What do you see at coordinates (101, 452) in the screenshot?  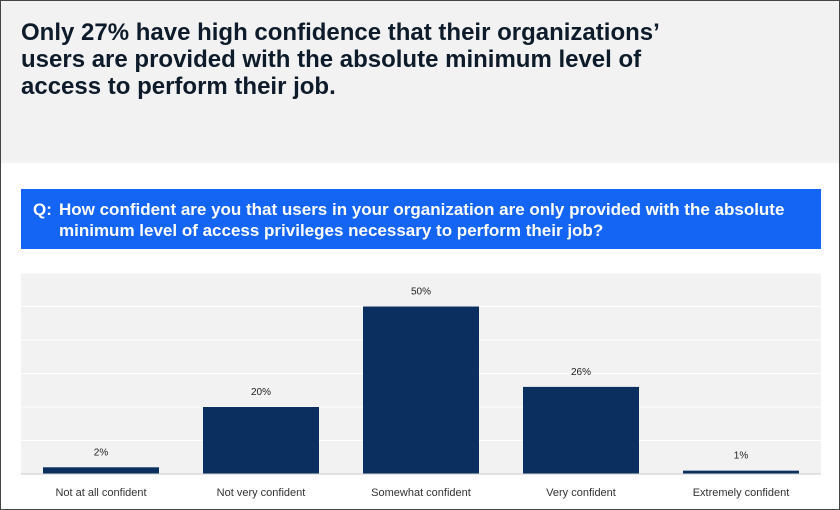 I see `data-label: 2%` at bounding box center [101, 452].